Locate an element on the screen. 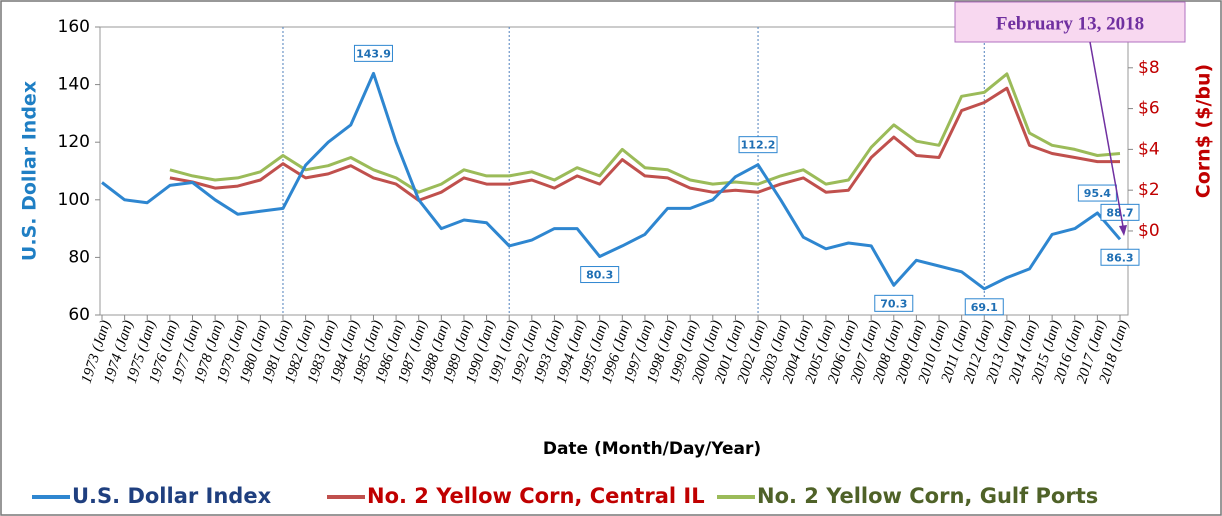  y2-tick-label: $4 is located at coordinates (1149, 149).